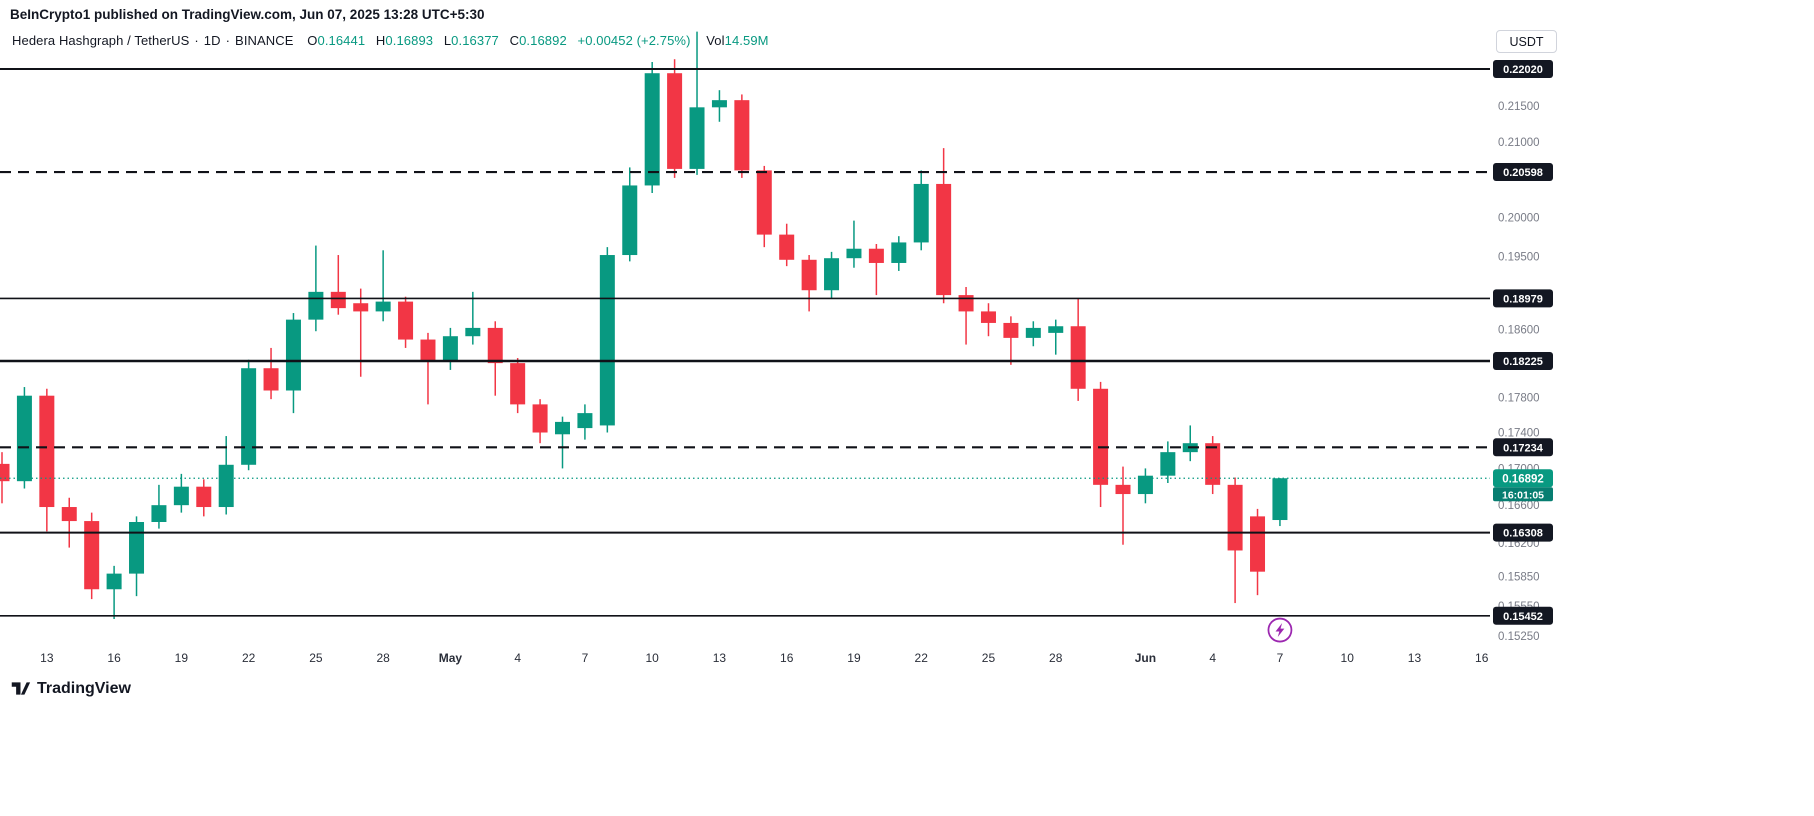 This screenshot has width=1814, height=816. What do you see at coordinates (1523, 534) in the screenshot?
I see `price-level-badge-text: 0.16308` at bounding box center [1523, 534].